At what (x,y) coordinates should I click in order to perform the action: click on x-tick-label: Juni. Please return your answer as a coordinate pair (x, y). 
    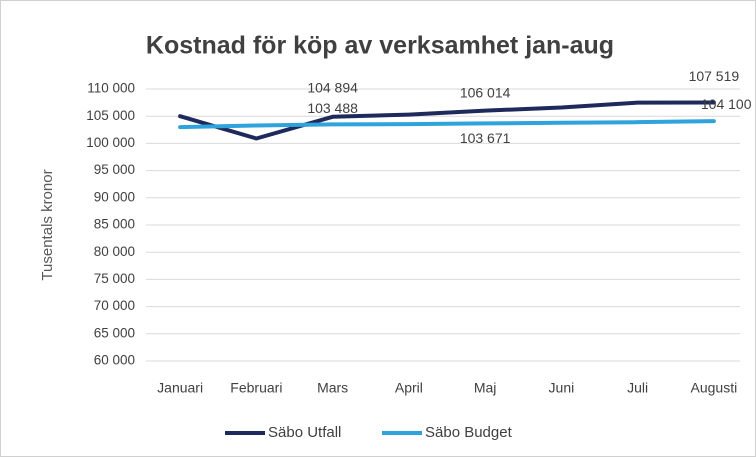
    Looking at the image, I should click on (562, 388).